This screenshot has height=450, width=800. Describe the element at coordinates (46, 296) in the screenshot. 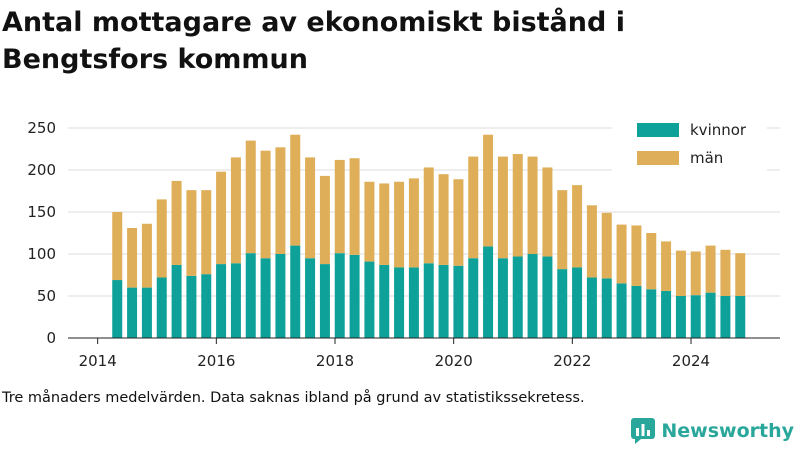

I see `y-tick-label: 50` at that location.